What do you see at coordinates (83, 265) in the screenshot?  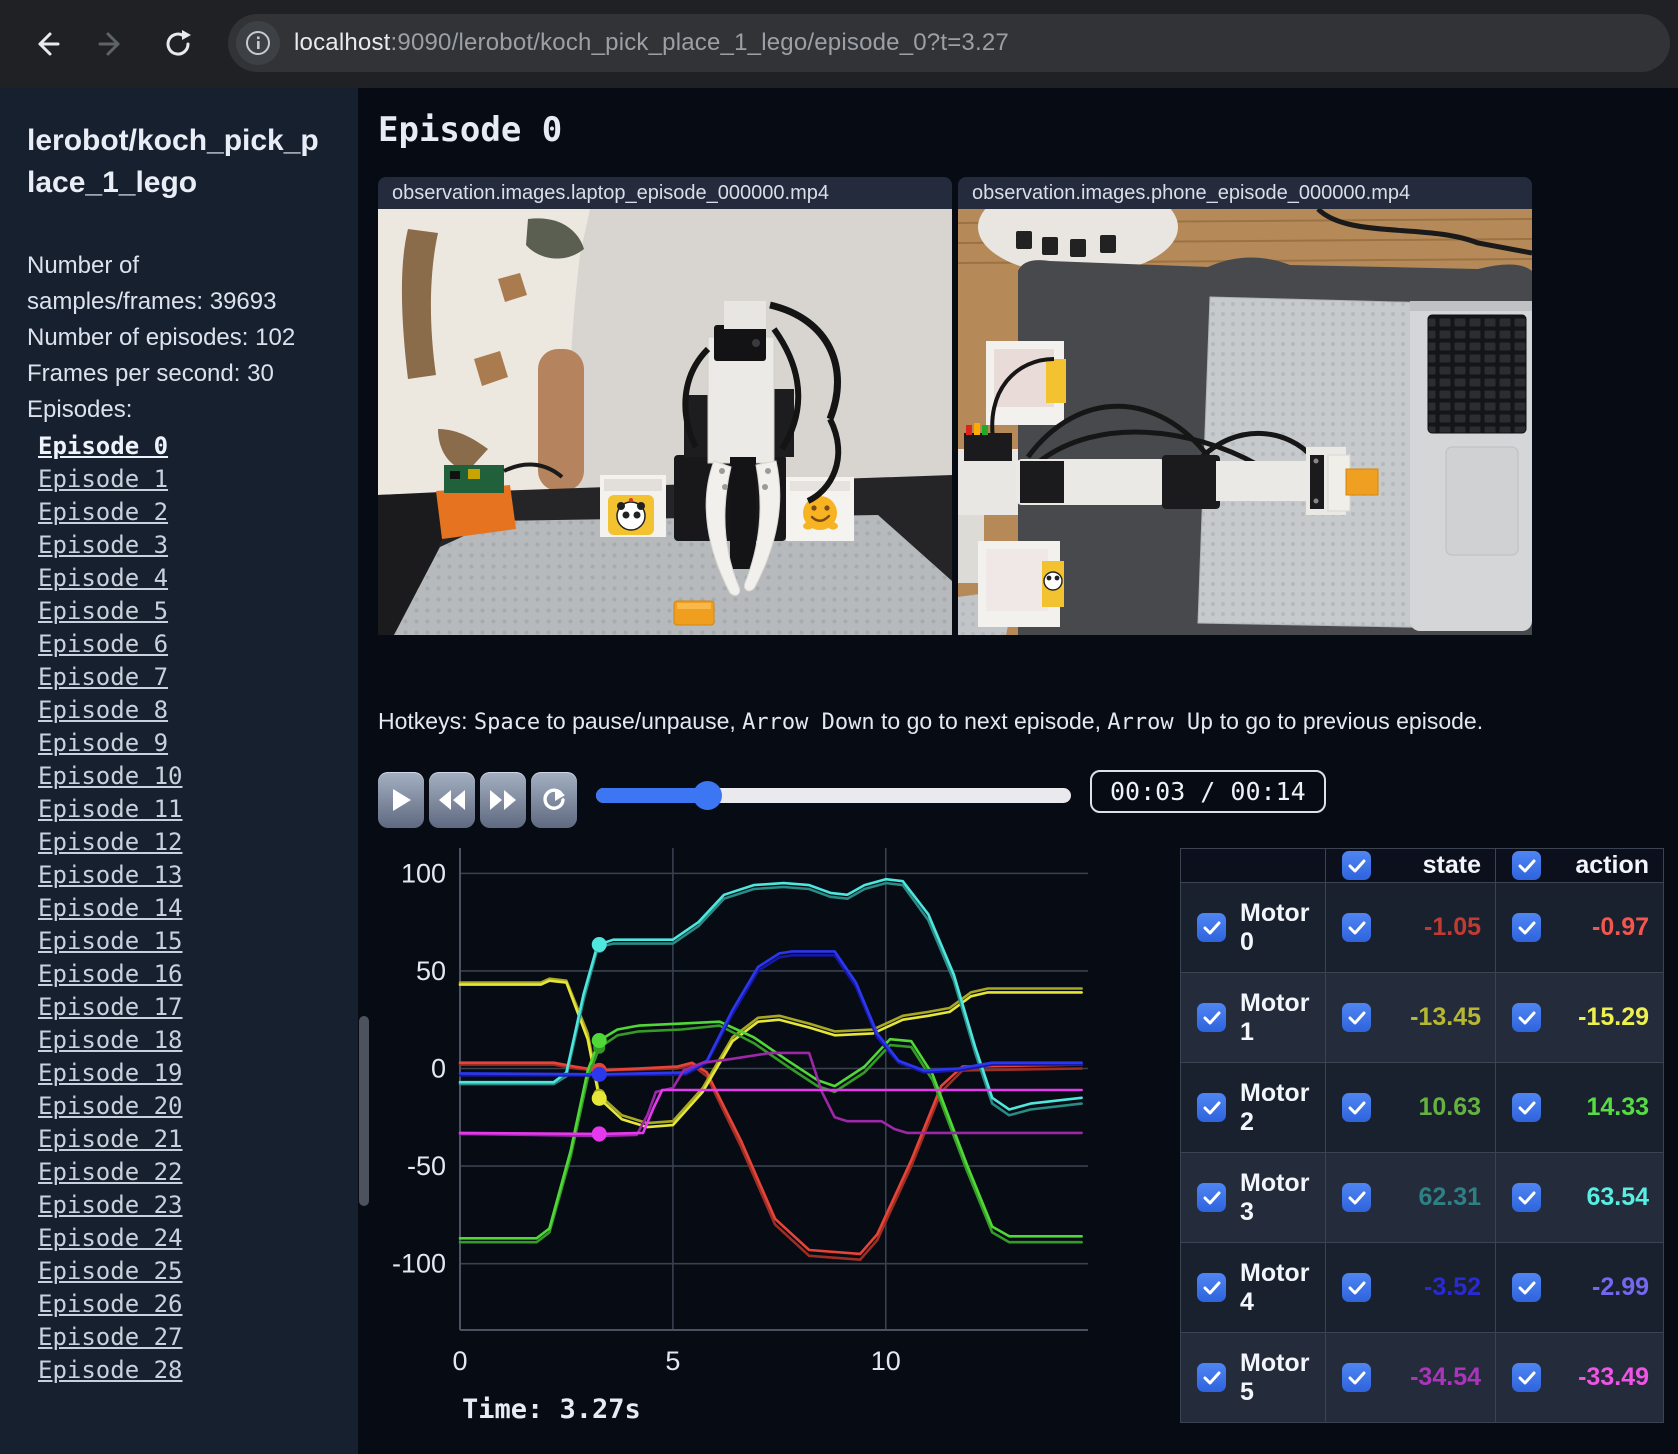 I see `stat-line: Number of` at bounding box center [83, 265].